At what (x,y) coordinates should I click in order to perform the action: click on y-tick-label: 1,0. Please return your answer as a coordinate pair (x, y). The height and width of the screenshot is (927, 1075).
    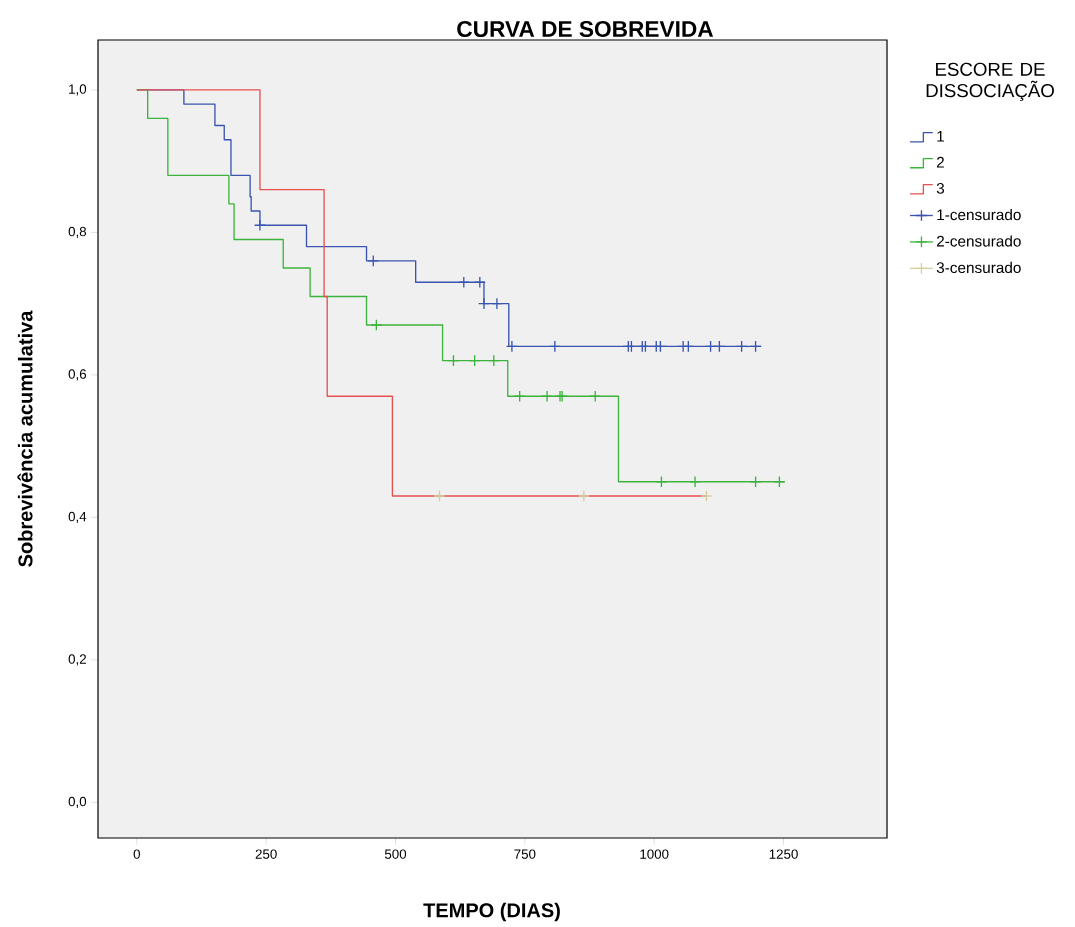
    Looking at the image, I should click on (78, 90).